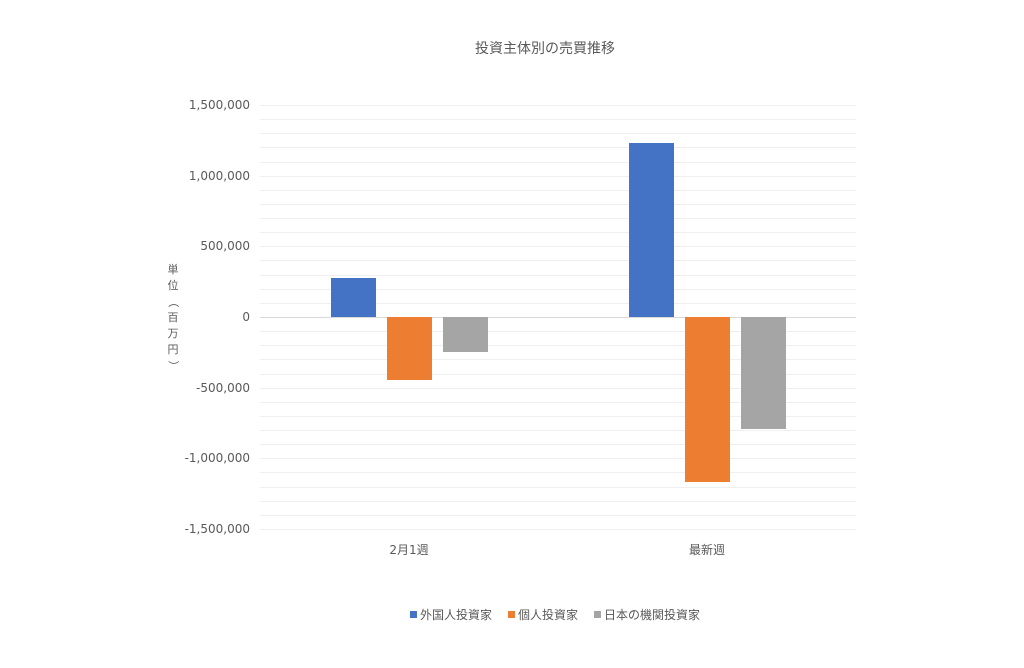  I want to click on y-axis-label-char: 単, so click(173, 269).